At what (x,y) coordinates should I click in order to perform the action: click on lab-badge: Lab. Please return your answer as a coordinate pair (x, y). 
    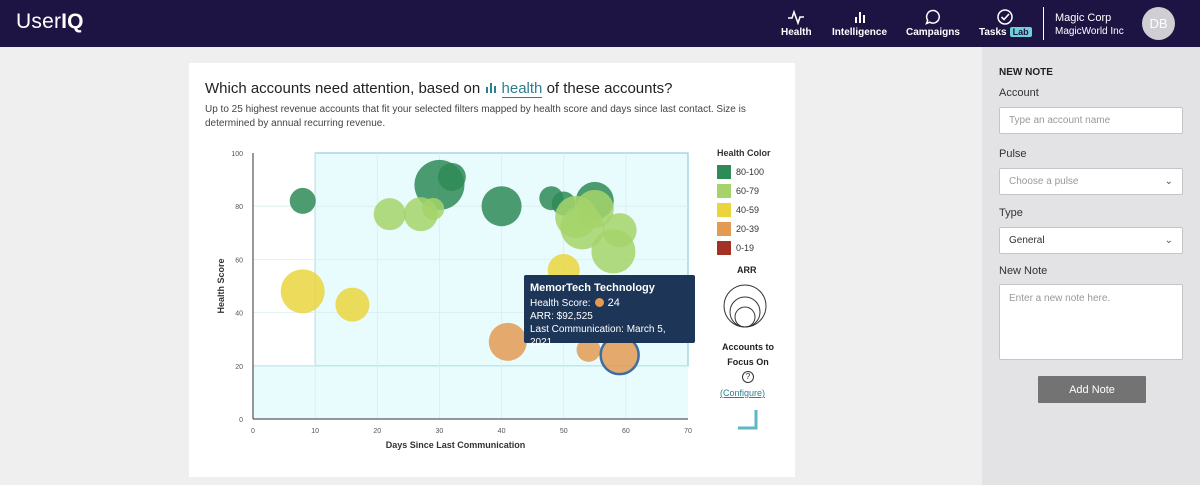
    Looking at the image, I should click on (1020, 32).